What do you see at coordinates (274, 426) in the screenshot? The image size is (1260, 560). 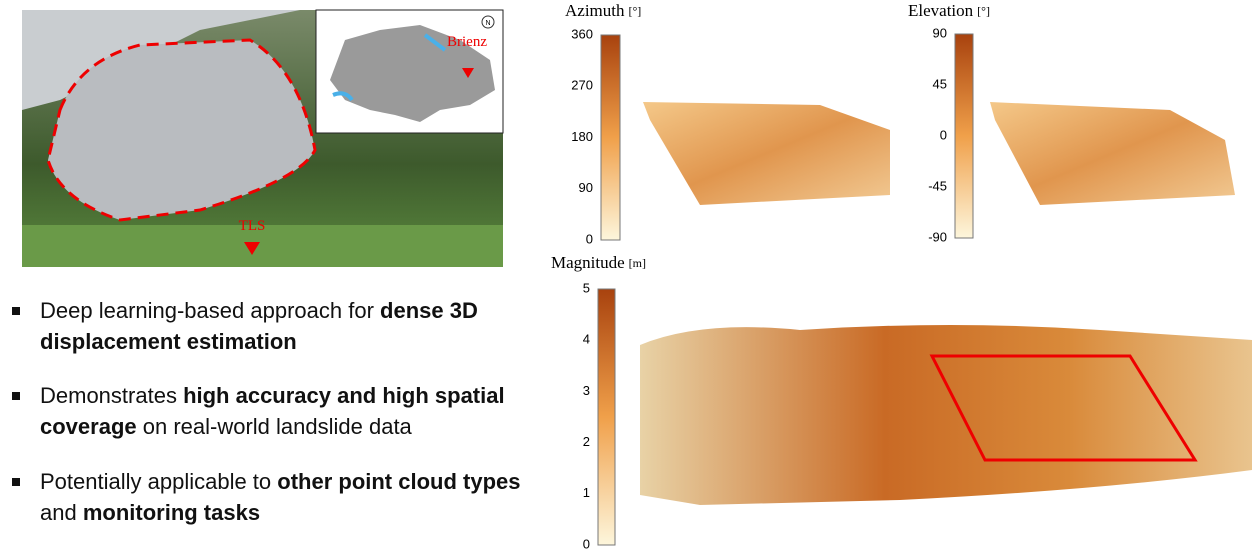 I see `text: on real-world landslide data` at bounding box center [274, 426].